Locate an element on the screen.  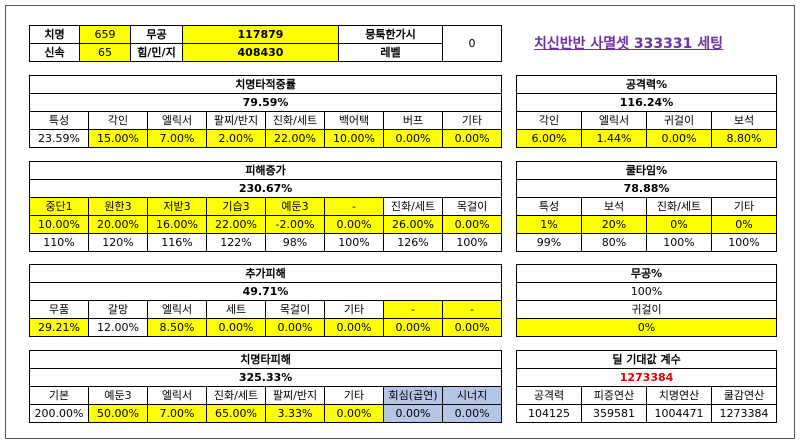
damage-up-value: 16.00% is located at coordinates (177, 224).